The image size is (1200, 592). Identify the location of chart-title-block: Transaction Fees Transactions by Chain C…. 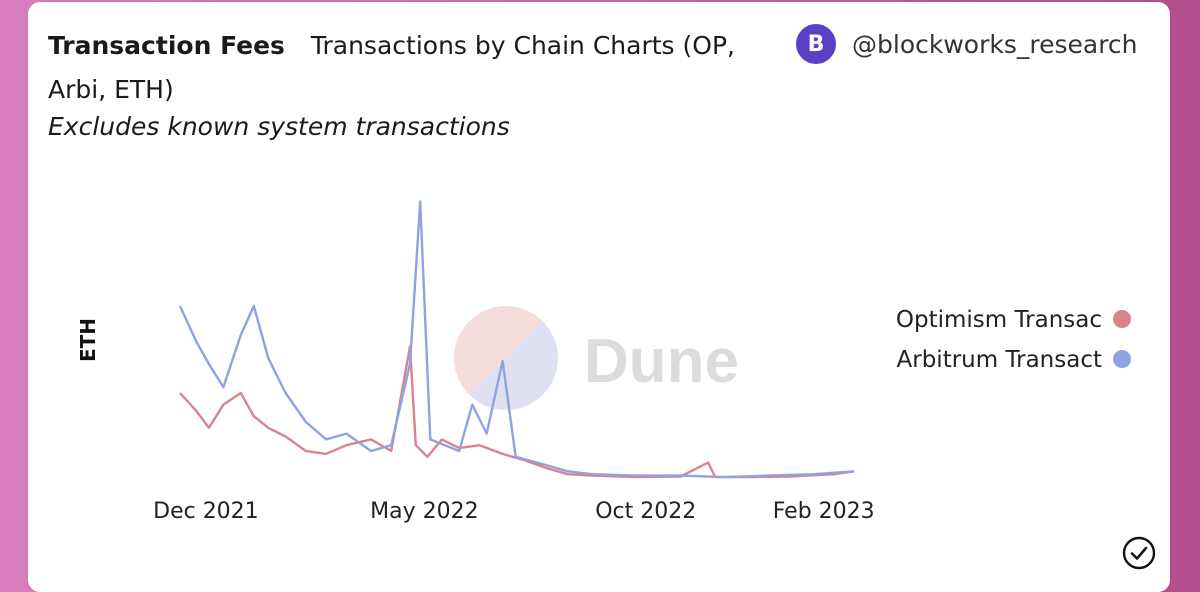
(398, 68).